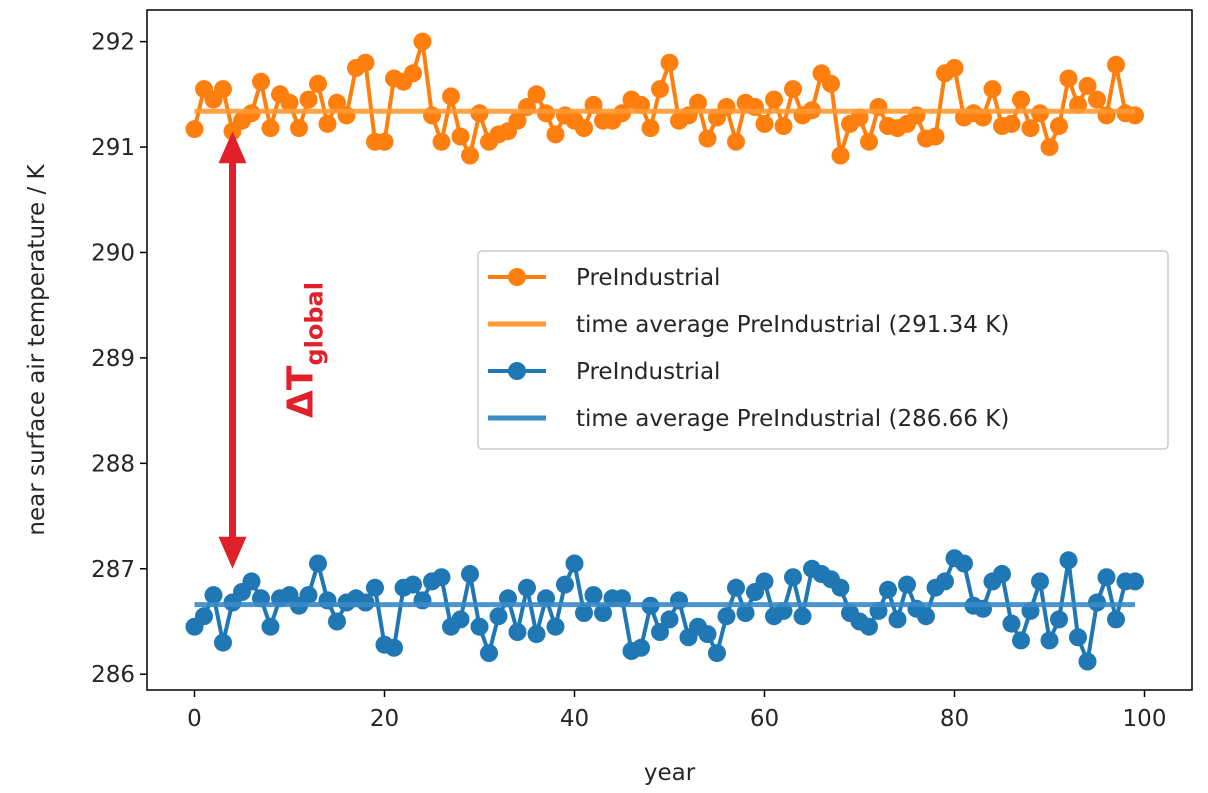 The width and height of the screenshot is (1208, 793). I want to click on y-tick-label: 288, so click(113, 464).